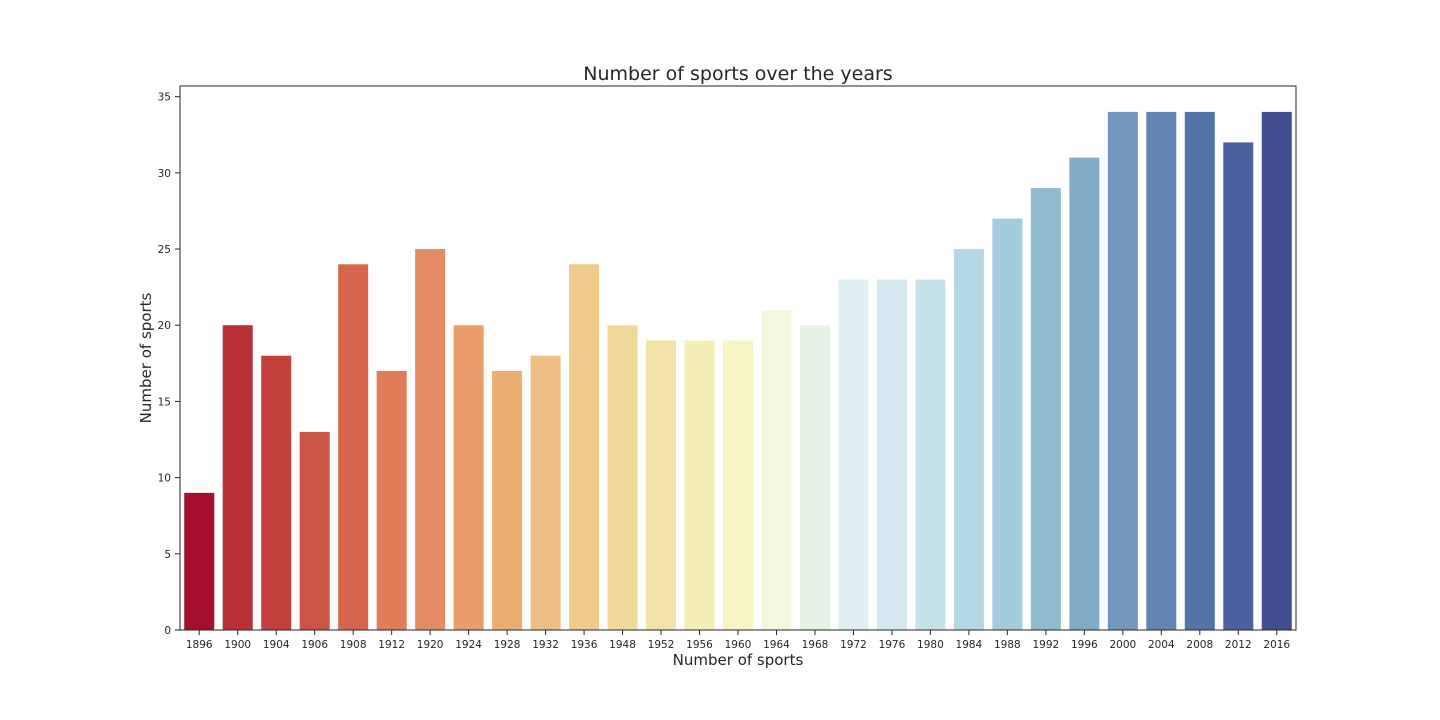 The image size is (1440, 720). I want to click on bar-2004, so click(1161, 370).